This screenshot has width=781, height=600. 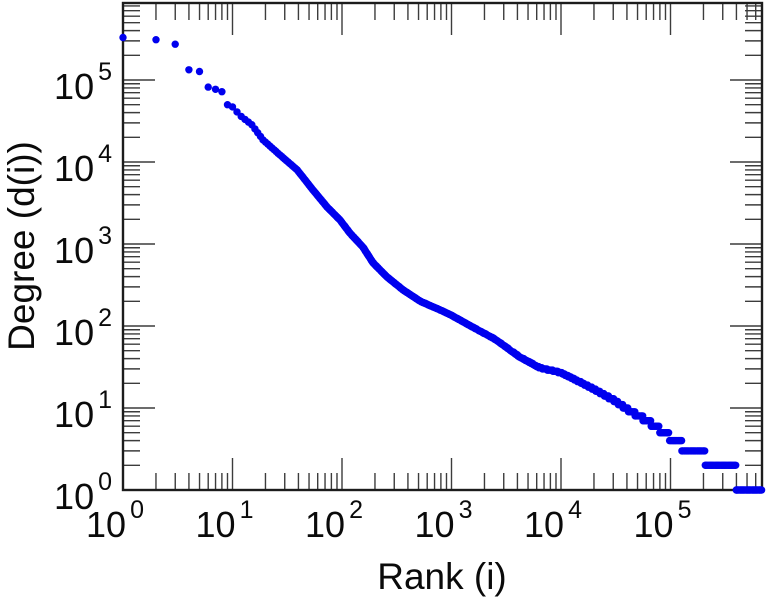 I want to click on y-tick-label: 10 4, so click(x=83, y=164).